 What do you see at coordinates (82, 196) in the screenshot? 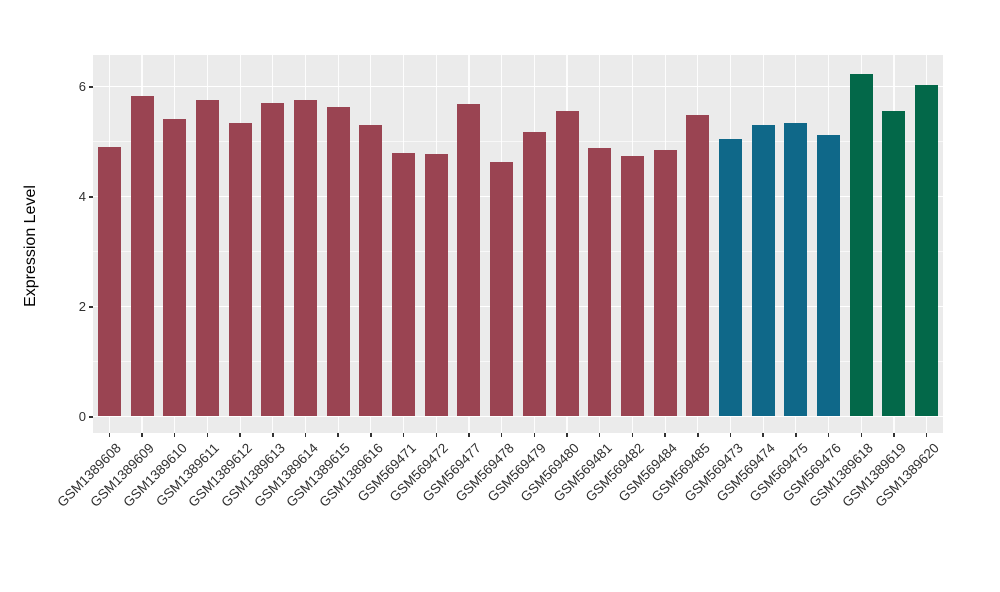
I see `y-axis-tick-label: 4` at bounding box center [82, 196].